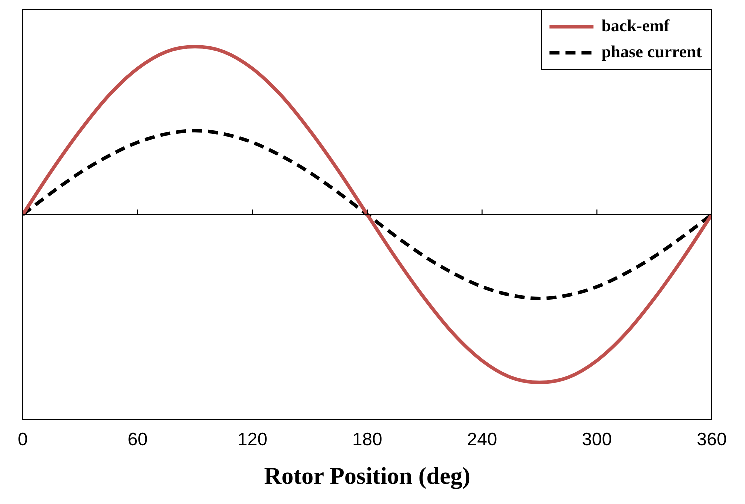 The width and height of the screenshot is (745, 504). Describe the element at coordinates (597, 439) in the screenshot. I see `x-tick-label: 300` at that location.